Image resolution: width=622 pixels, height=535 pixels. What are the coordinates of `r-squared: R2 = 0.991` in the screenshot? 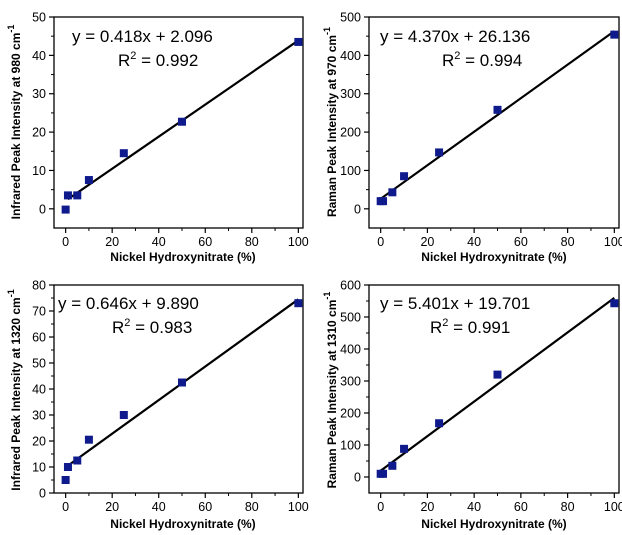 It's located at (470, 327).